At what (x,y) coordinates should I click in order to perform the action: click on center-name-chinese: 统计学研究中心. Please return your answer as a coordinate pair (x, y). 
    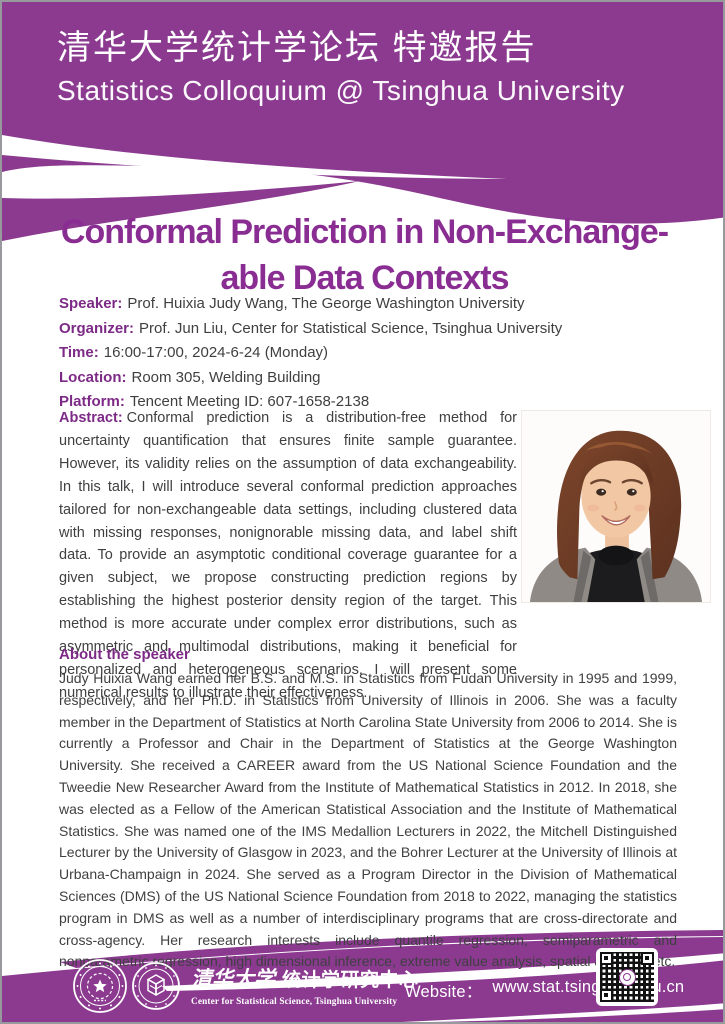
    Looking at the image, I should click on (350, 980).